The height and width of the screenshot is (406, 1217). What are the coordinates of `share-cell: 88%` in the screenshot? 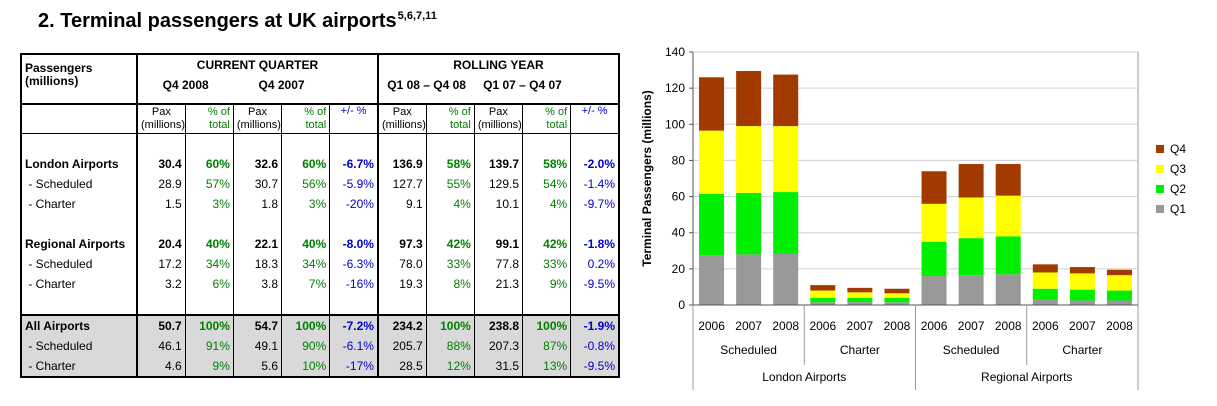 It's located at (450, 346).